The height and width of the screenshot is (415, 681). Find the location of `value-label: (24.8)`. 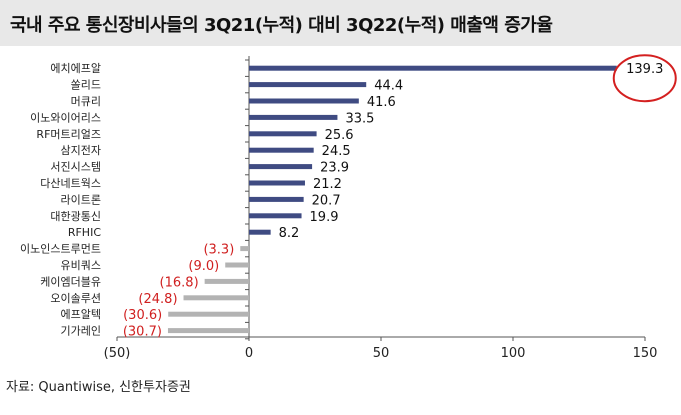

value-label: (24.8) is located at coordinates (157, 299).